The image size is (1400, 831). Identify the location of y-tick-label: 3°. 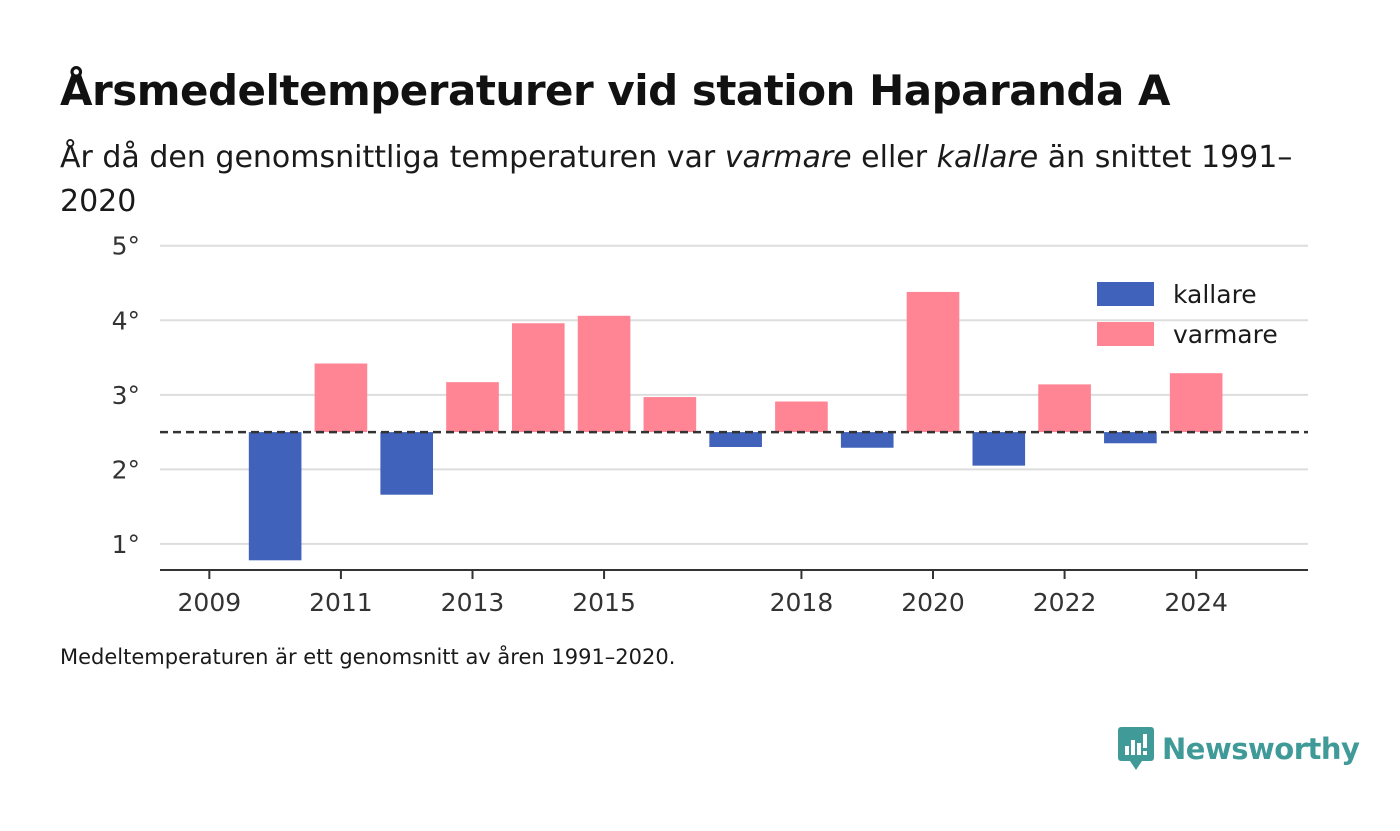
(126, 395).